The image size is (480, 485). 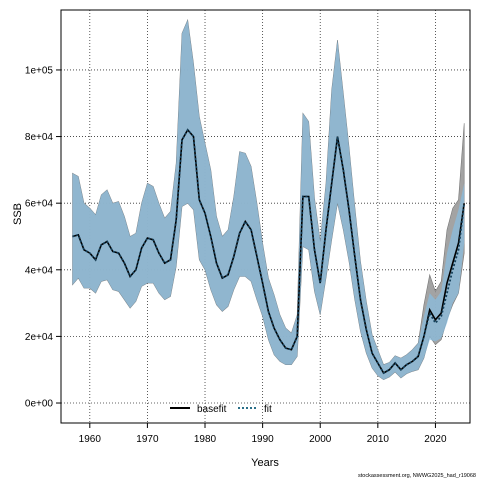 What do you see at coordinates (147, 439) in the screenshot?
I see `x-tick-label-1970: 1970` at bounding box center [147, 439].